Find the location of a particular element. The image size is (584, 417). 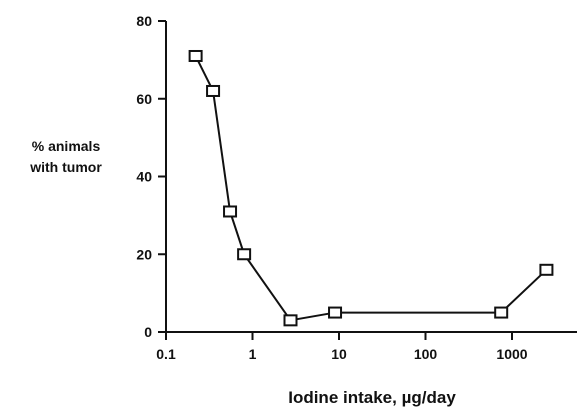

x-tick-label: 1 is located at coordinates (253, 354).